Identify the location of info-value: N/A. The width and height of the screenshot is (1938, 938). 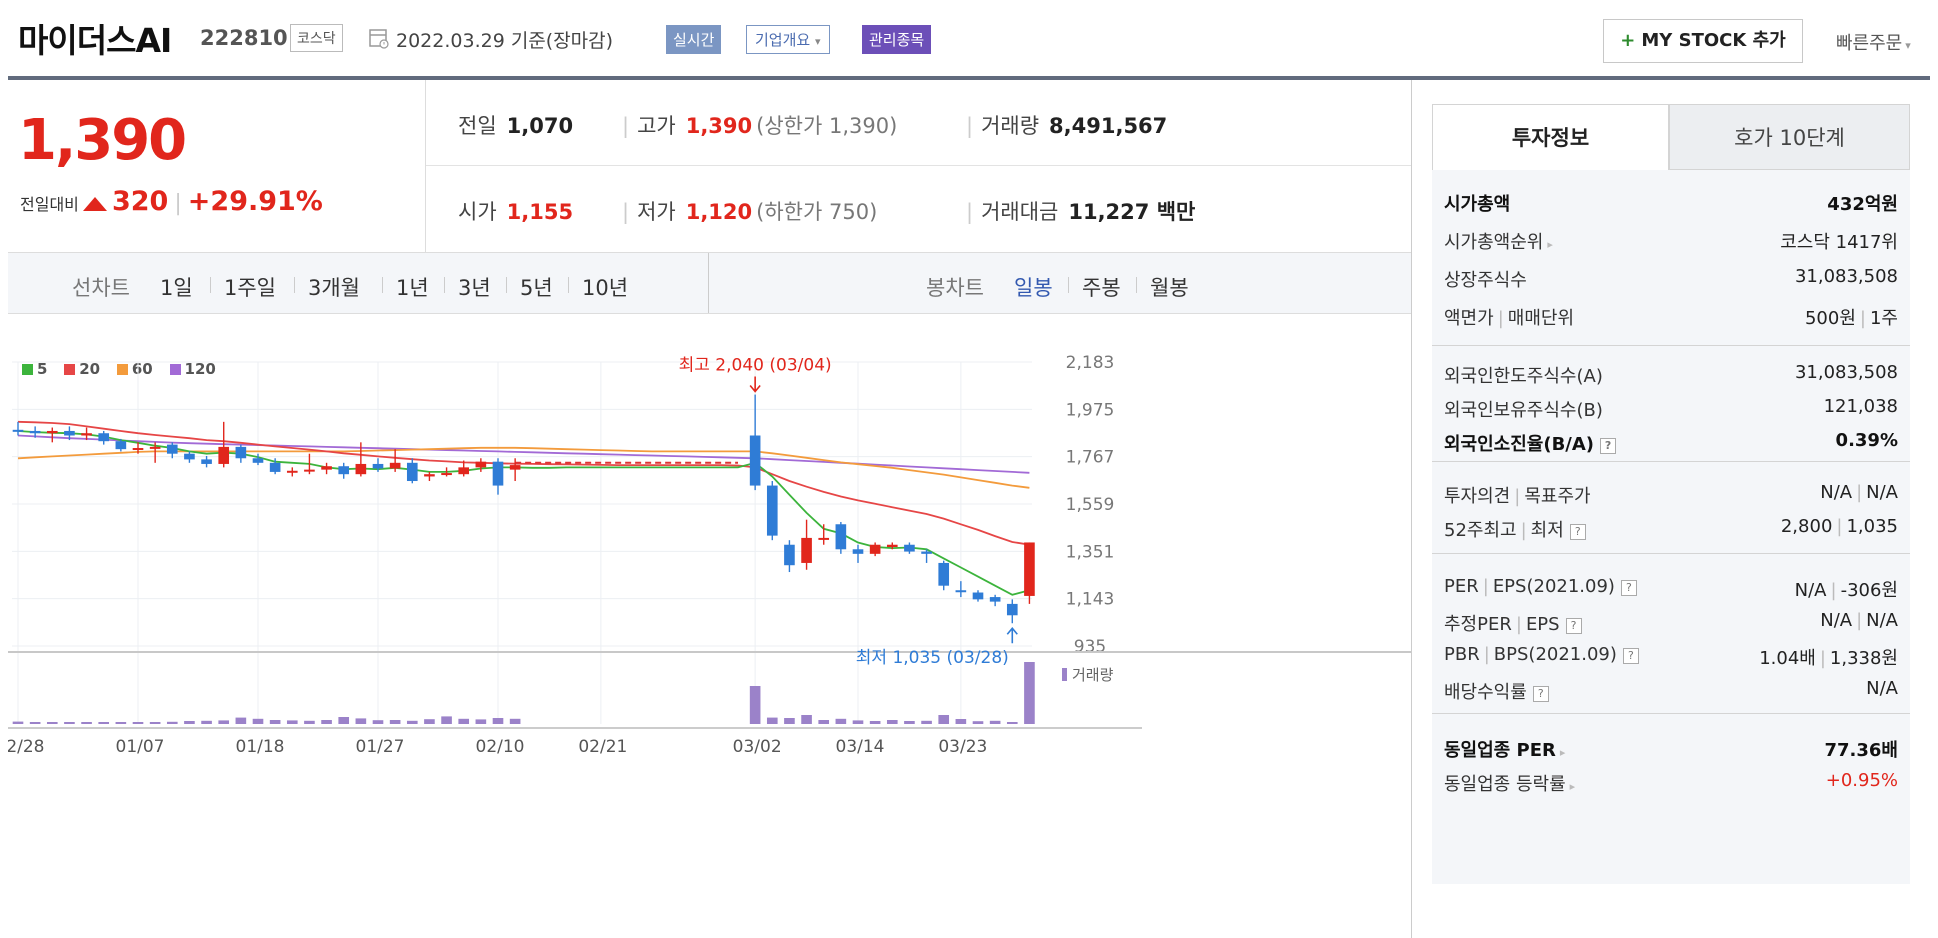
(1882, 688).